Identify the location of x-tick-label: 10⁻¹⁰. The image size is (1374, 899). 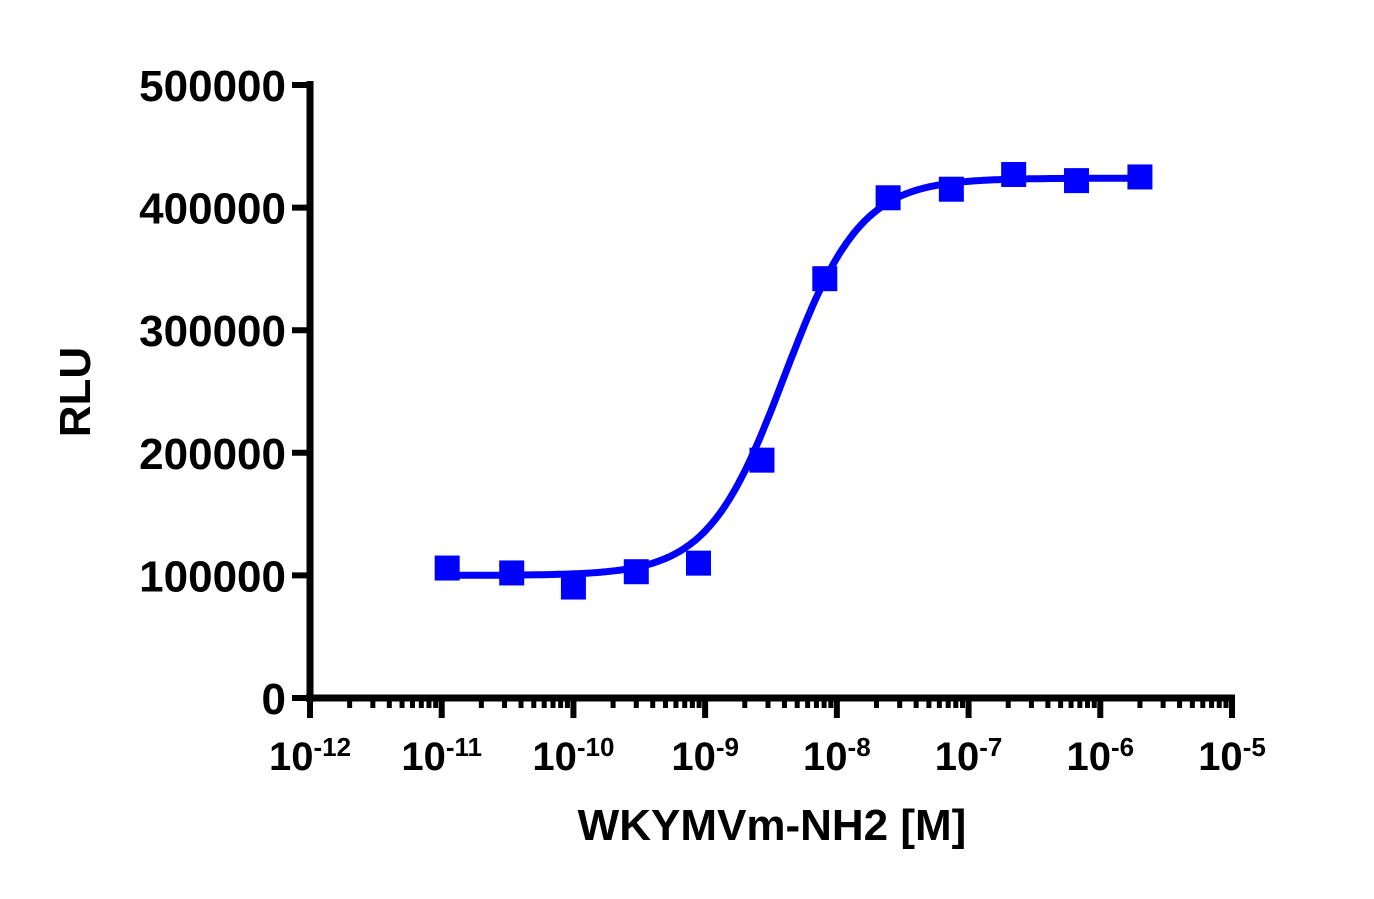
(573, 755).